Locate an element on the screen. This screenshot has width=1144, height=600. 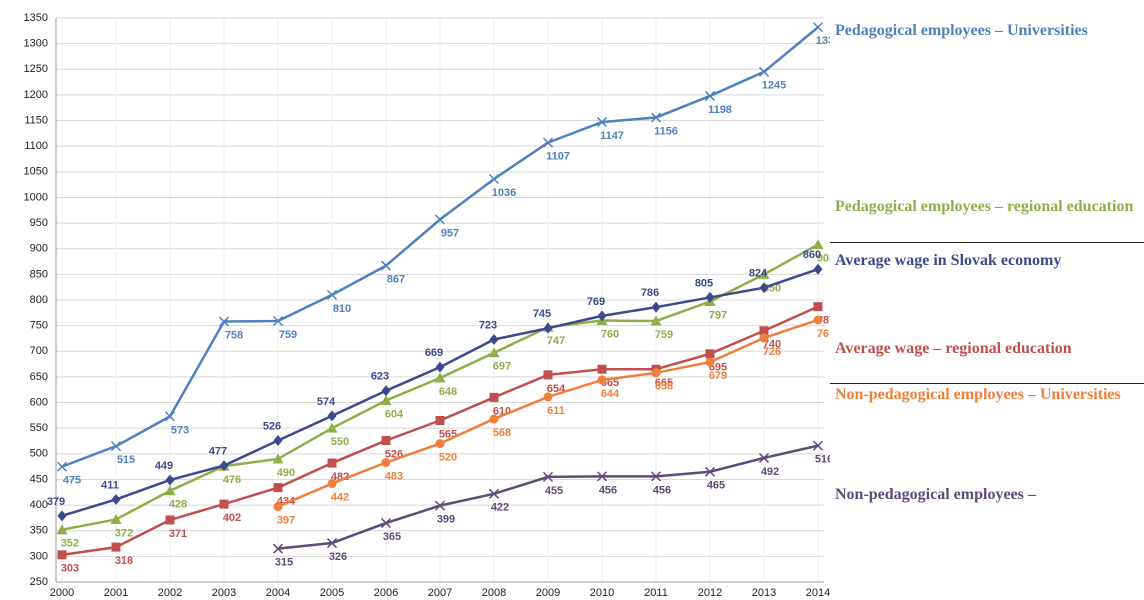
data-label: 665 is located at coordinates (664, 383).